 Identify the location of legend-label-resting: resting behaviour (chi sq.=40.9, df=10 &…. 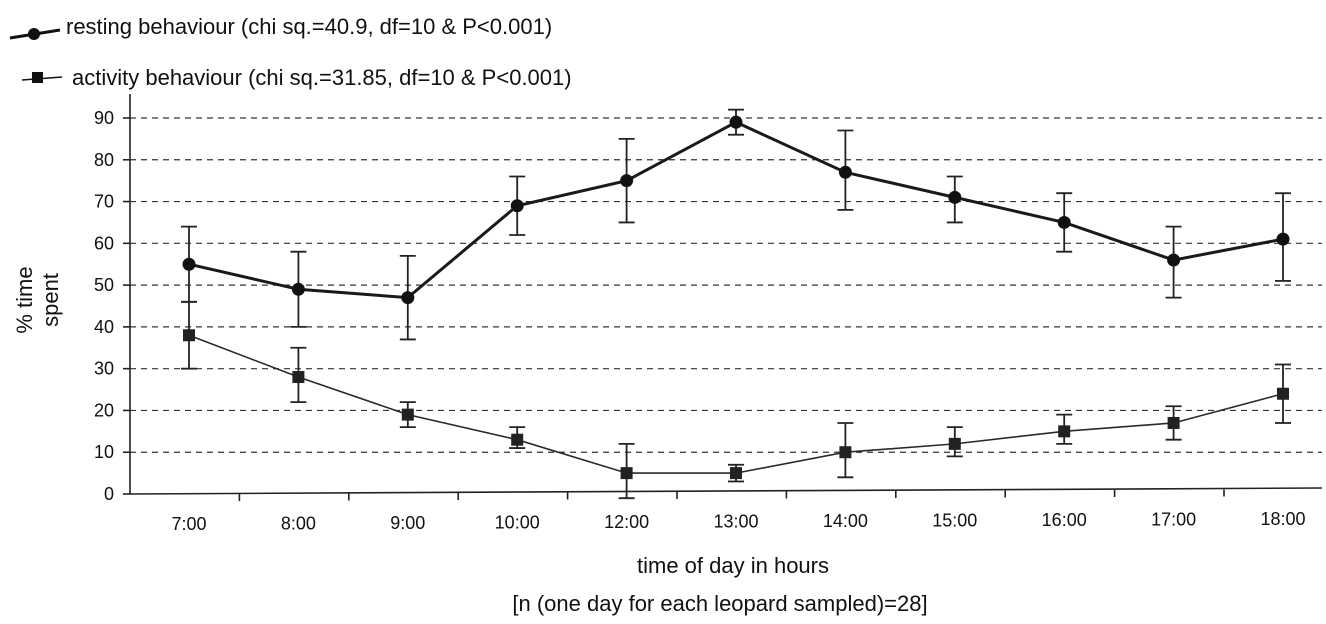
(309, 26).